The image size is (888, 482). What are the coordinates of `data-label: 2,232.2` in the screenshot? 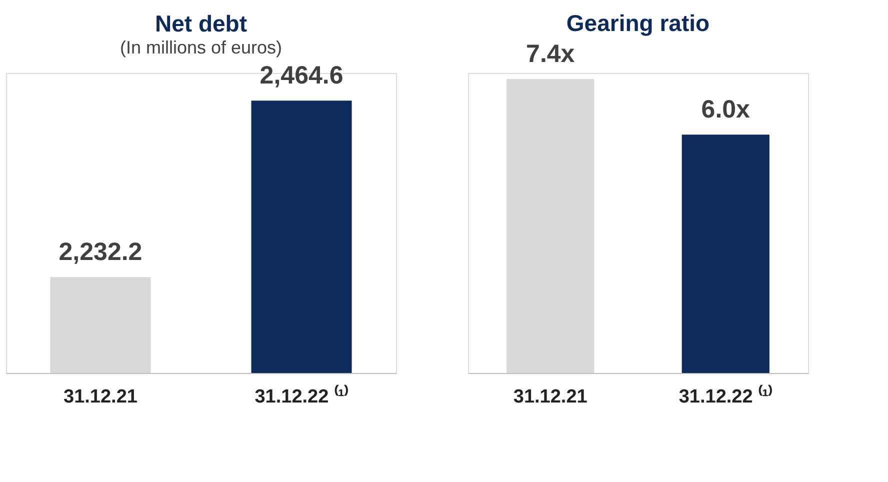 It's located at (100, 252).